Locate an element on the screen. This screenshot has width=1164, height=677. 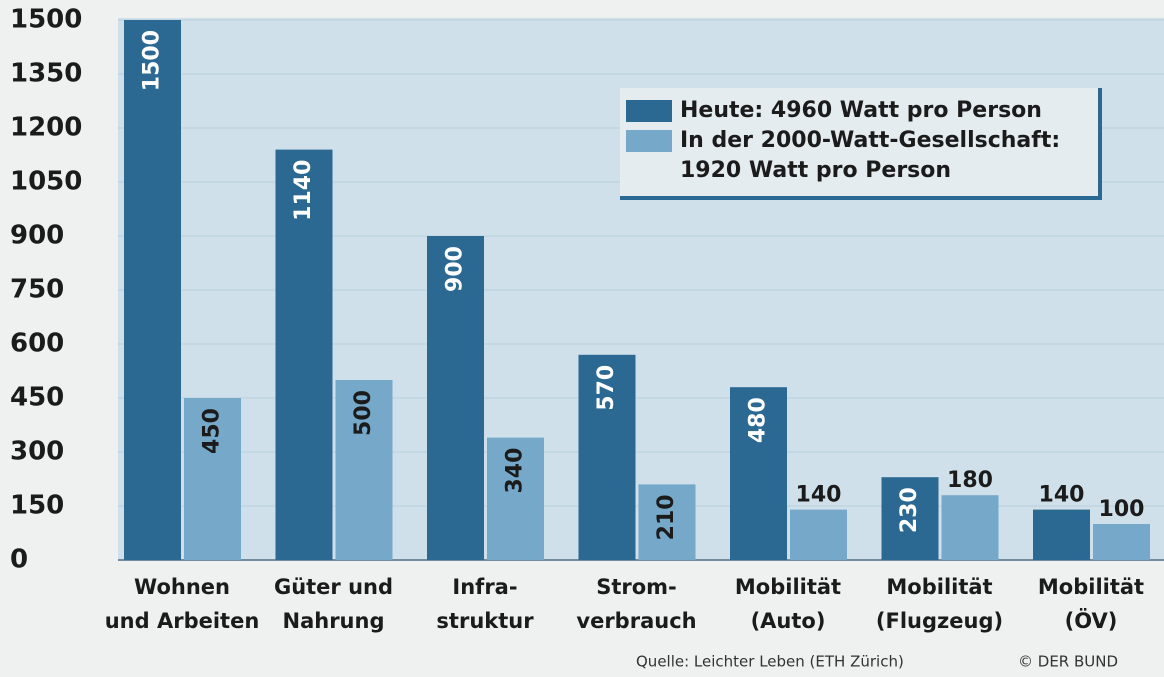
source: Quelle: Leichter Leben (ETH Zürich) is located at coordinates (770, 662).